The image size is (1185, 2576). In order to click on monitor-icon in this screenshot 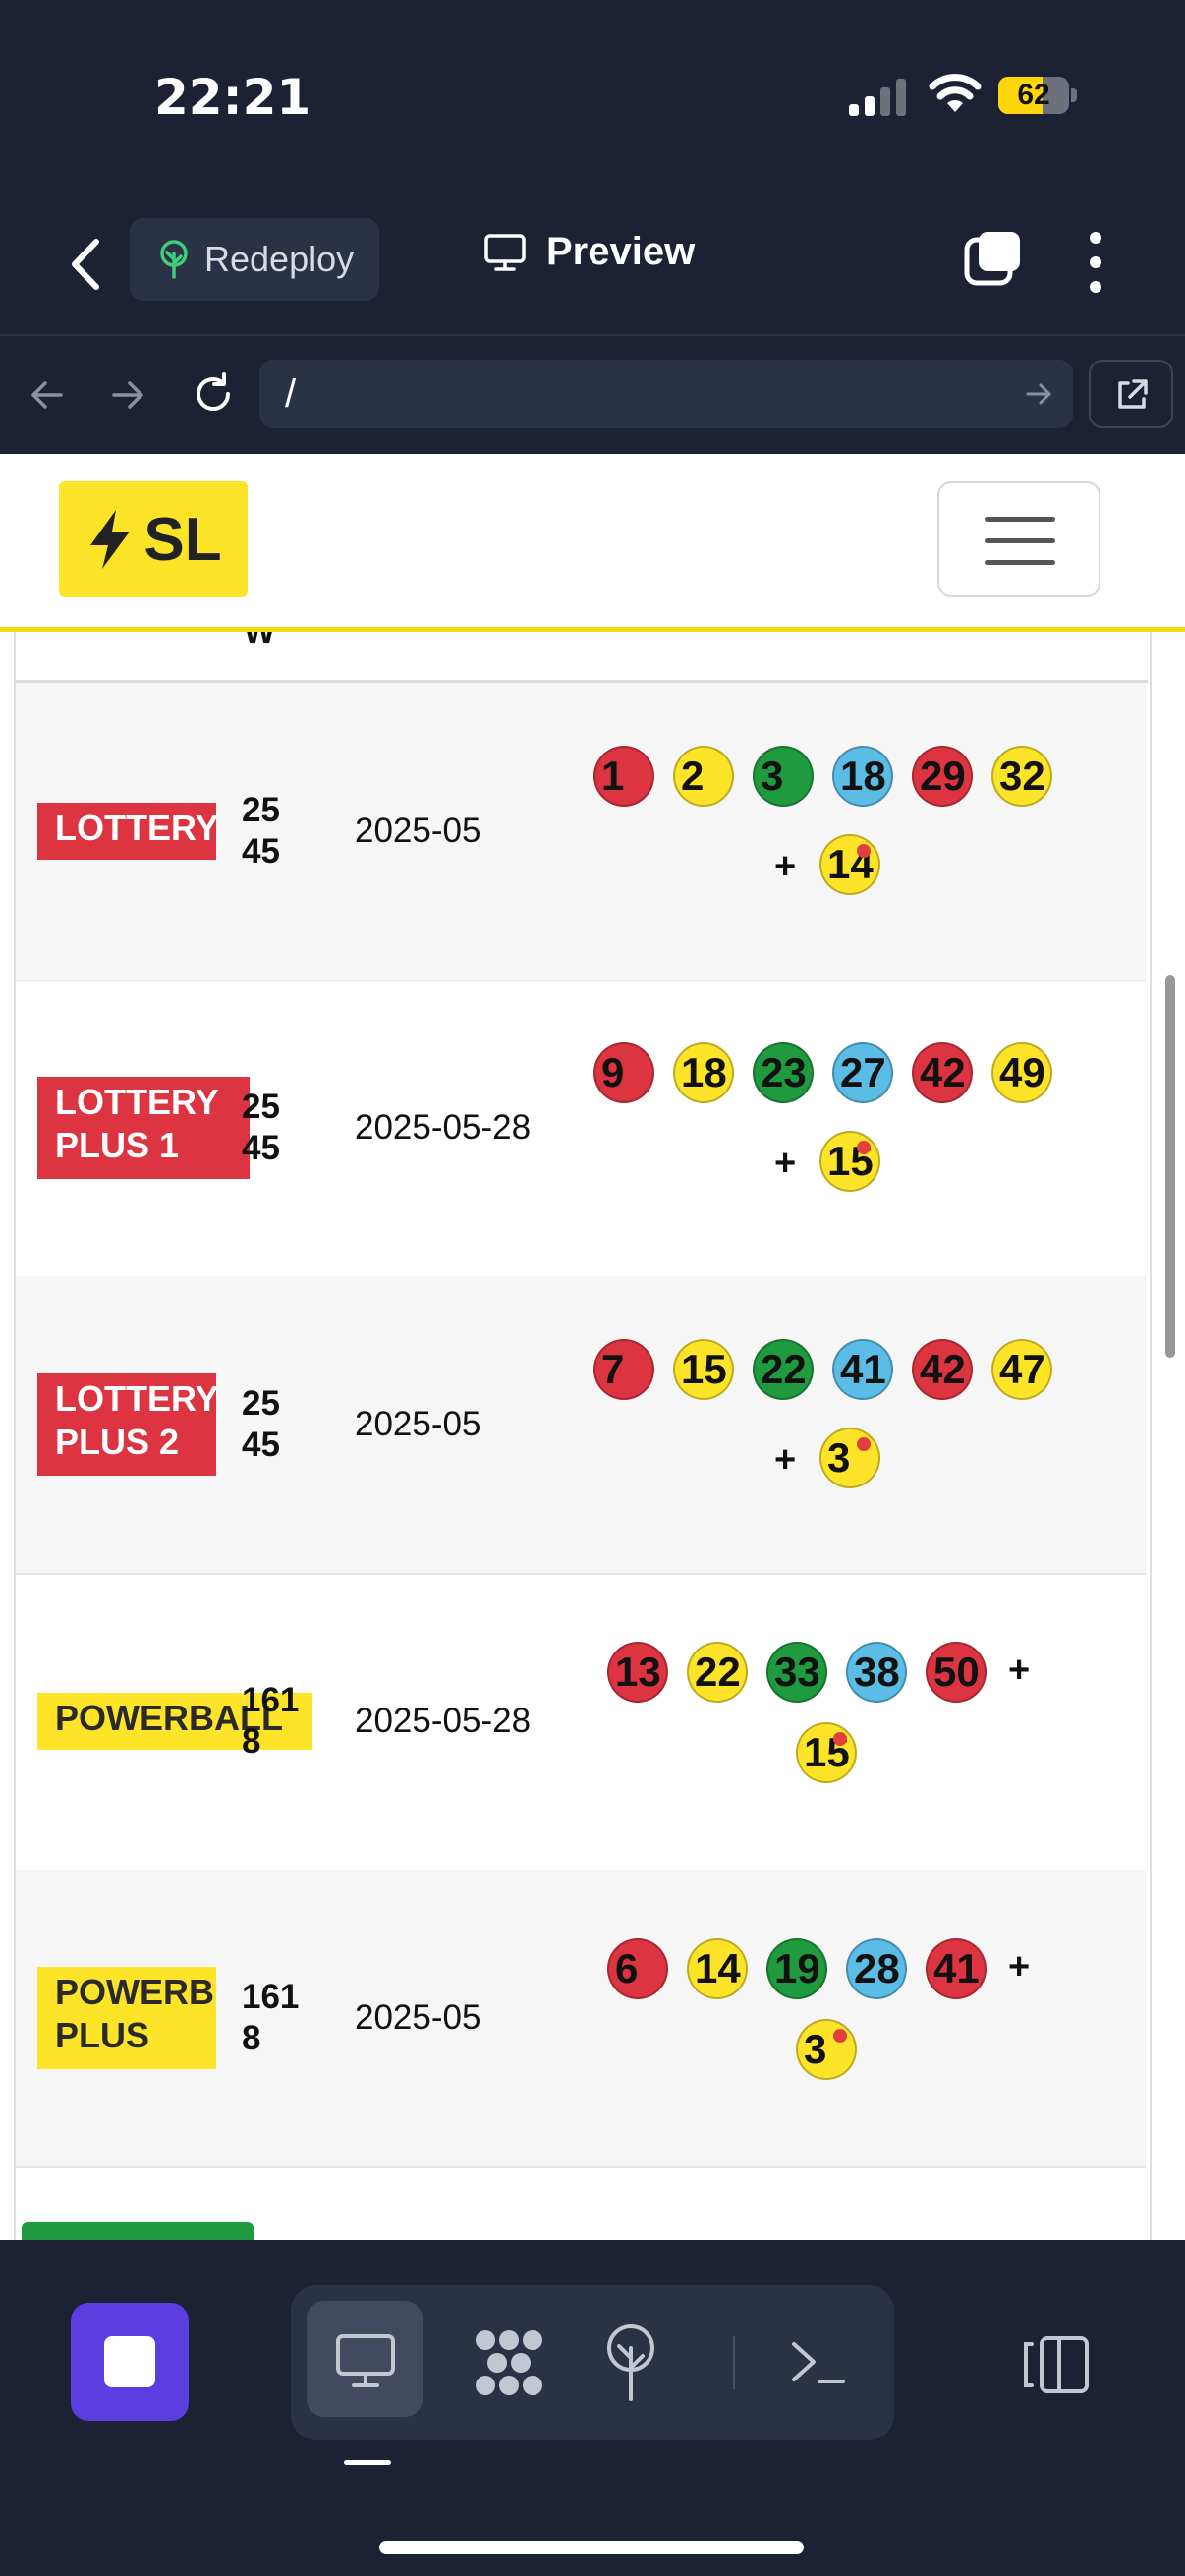, I will do `click(505, 252)`.